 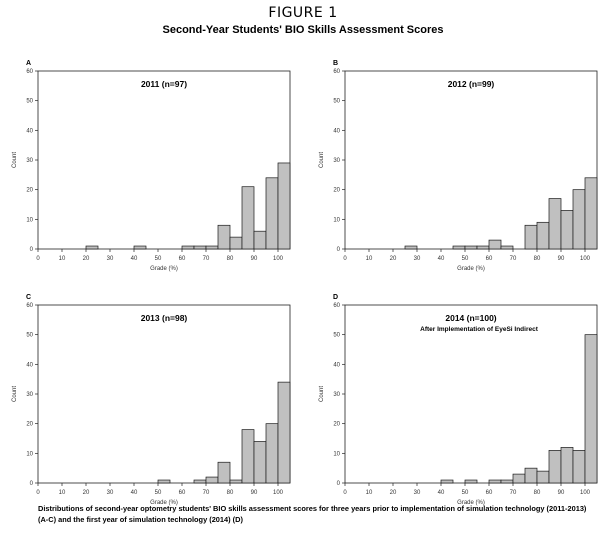 I want to click on figure-title: FIGURE 1, so click(x=303, y=13).